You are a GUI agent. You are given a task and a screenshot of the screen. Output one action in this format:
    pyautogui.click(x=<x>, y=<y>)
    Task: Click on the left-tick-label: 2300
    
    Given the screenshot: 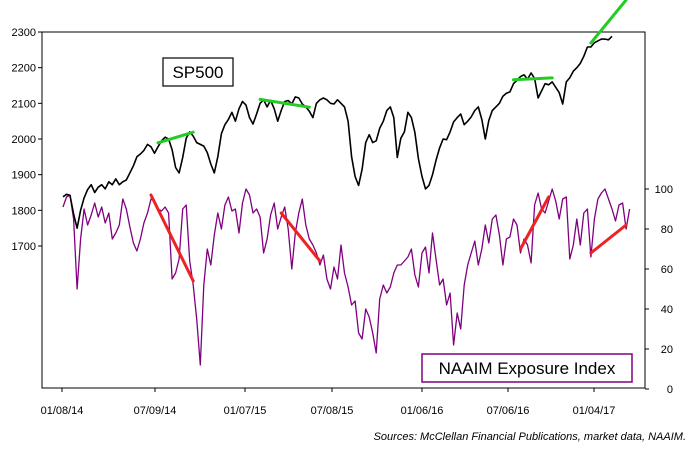 What is the action you would take?
    pyautogui.click(x=24, y=33)
    